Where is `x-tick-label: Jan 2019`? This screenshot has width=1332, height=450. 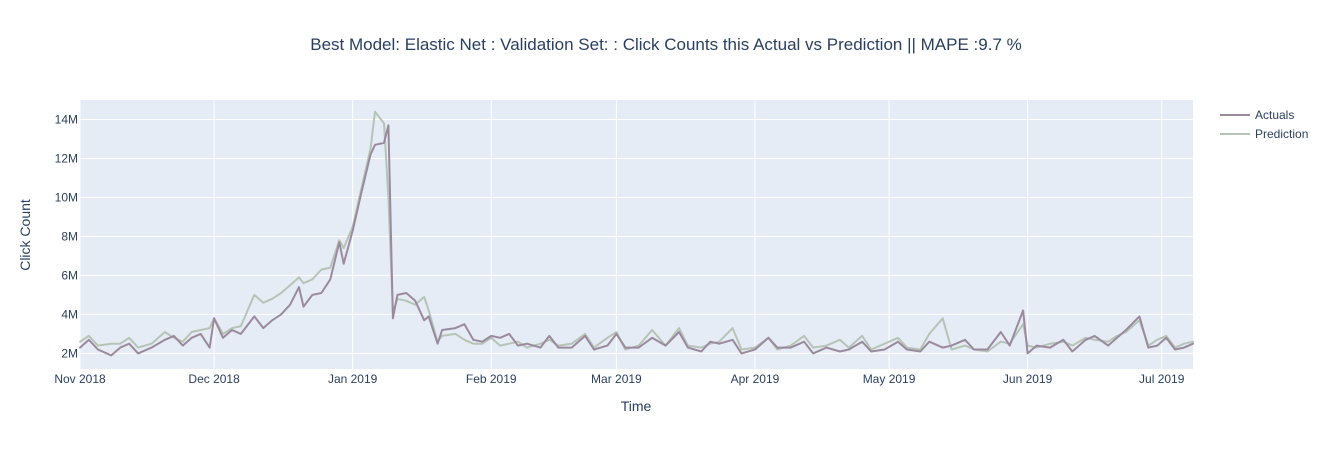 x-tick-label: Jan 2019 is located at coordinates (353, 379).